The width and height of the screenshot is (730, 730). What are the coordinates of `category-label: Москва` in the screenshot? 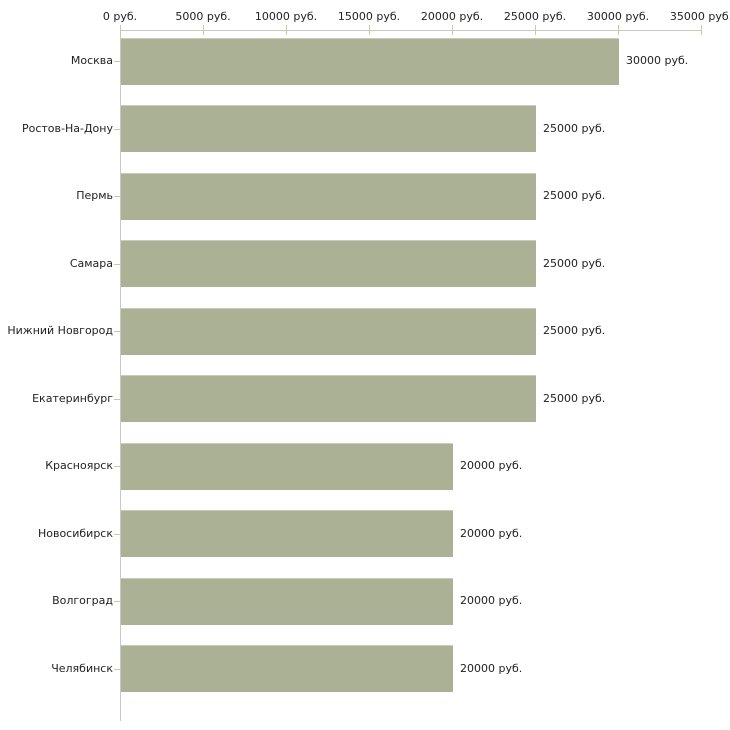 It's located at (91, 60).